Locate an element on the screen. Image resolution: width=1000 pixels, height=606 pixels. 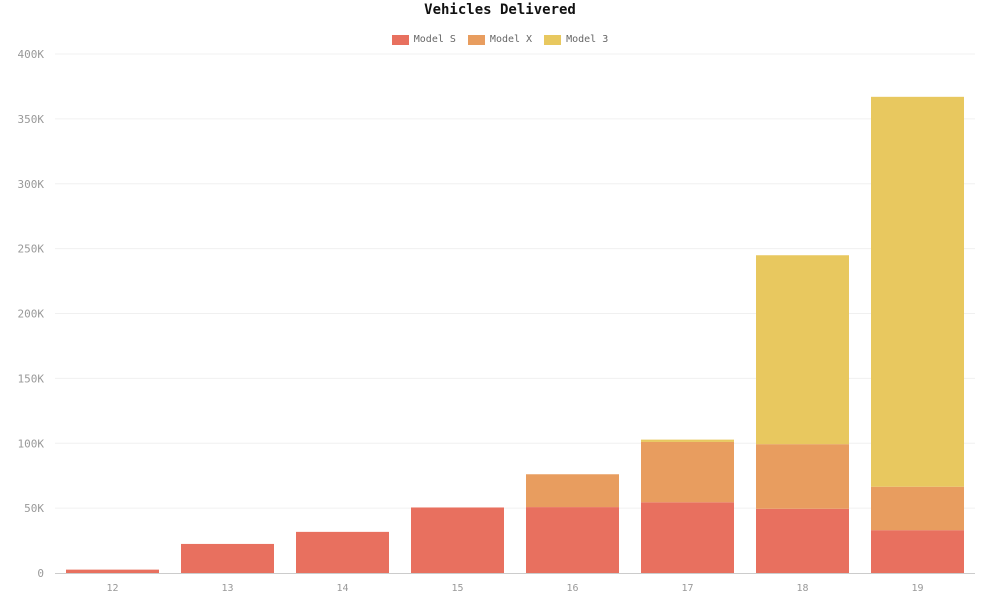
y-tick-label: 50K is located at coordinates (34, 508).